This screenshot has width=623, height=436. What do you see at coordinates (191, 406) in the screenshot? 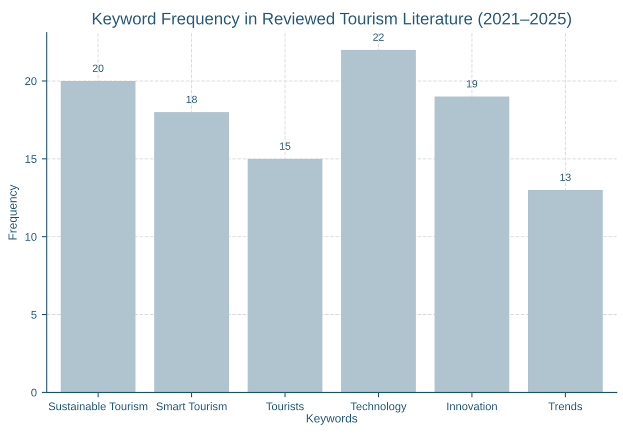
I see `x-tick-label: Smart Tourism` at bounding box center [191, 406].